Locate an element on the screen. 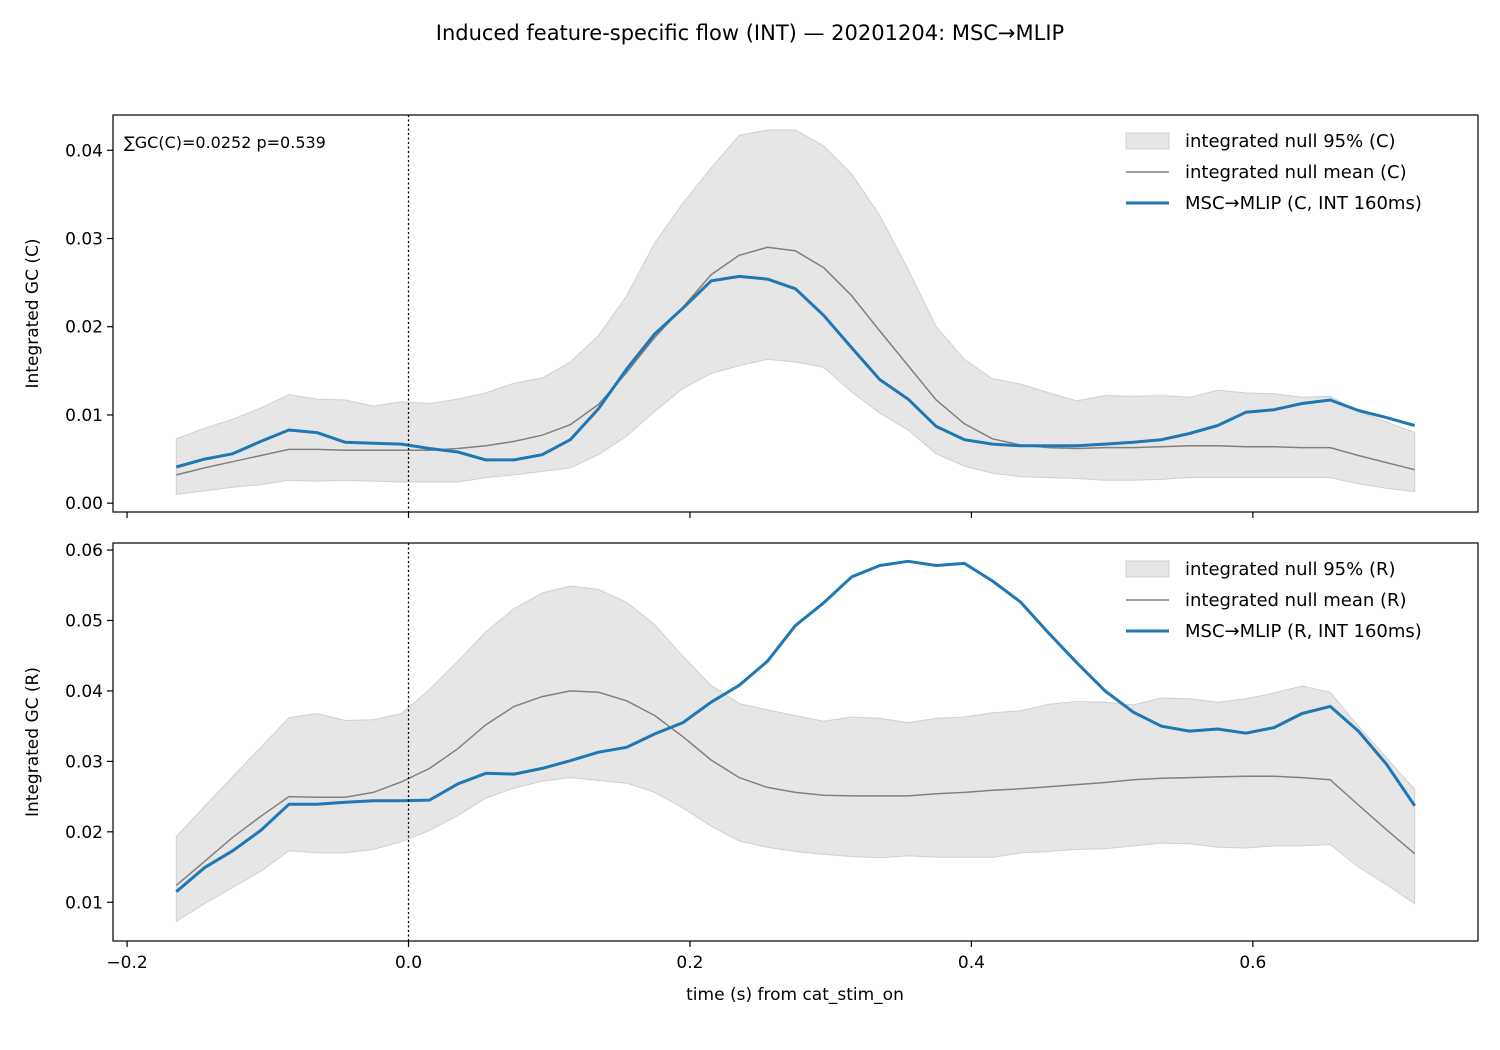 The height and width of the screenshot is (1050, 1500). x-tick-label: 0.0 is located at coordinates (408, 963).